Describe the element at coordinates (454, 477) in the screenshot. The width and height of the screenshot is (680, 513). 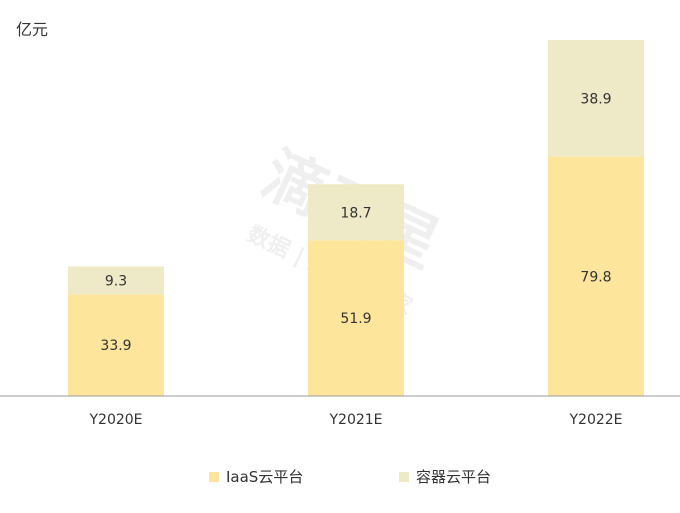
I see `legend-label-container: 容器云平台` at that location.